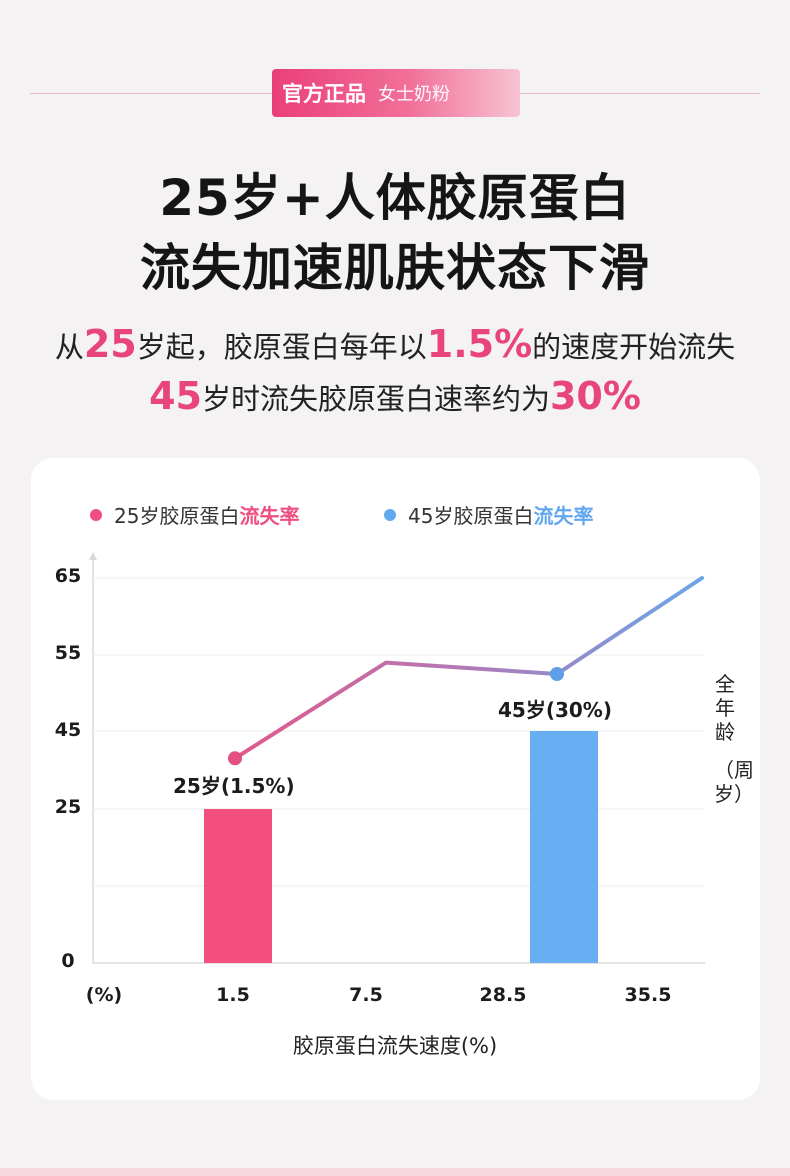 The image size is (790, 1176). Describe the element at coordinates (96, 514) in the screenshot. I see `legend-dot-pink` at that location.